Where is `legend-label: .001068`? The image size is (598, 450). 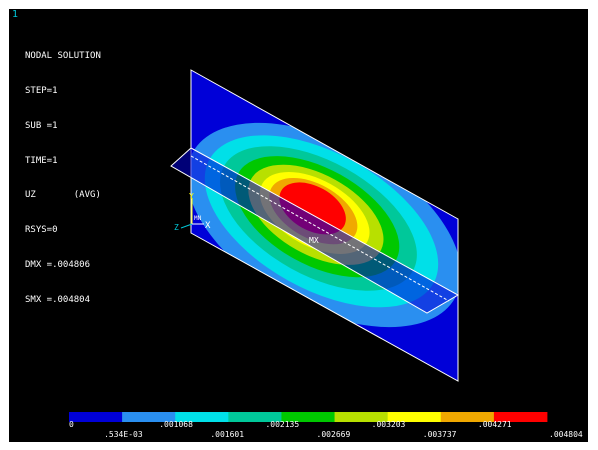 legend-label: .001068 is located at coordinates (176, 424).